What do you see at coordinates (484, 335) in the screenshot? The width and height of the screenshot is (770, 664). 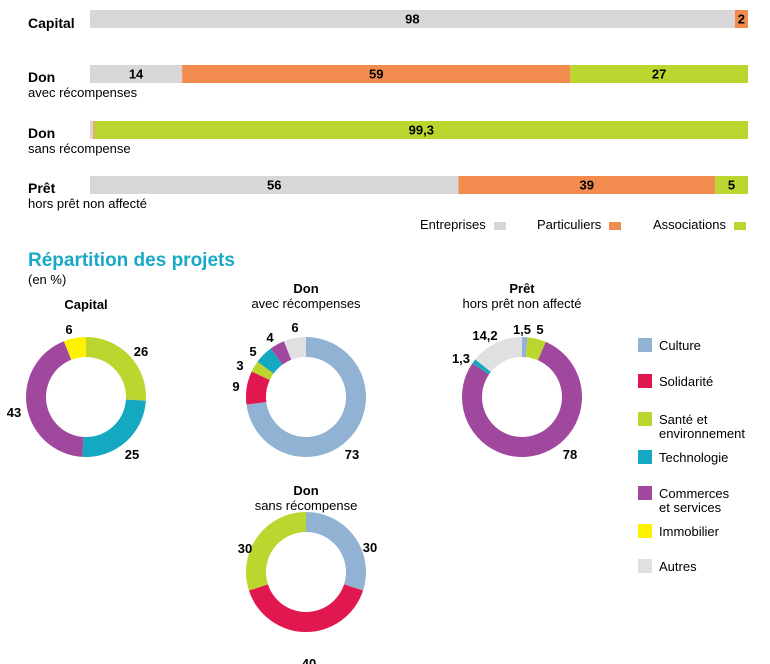 I see `donut-slice-label: 14,2` at bounding box center [484, 335].